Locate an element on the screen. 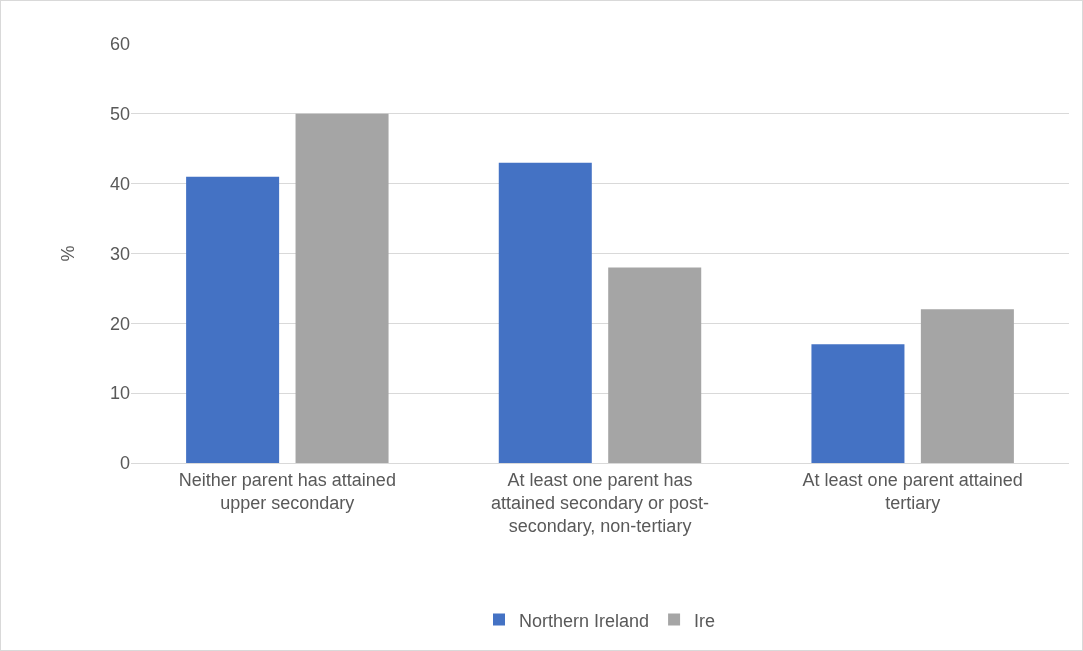  y-tick-label: 50 is located at coordinates (119, 114).